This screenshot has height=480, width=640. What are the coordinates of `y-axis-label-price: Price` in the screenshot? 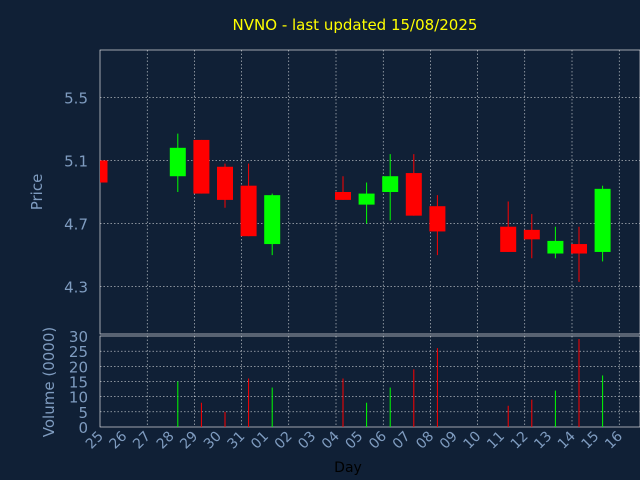 It's located at (37, 192).